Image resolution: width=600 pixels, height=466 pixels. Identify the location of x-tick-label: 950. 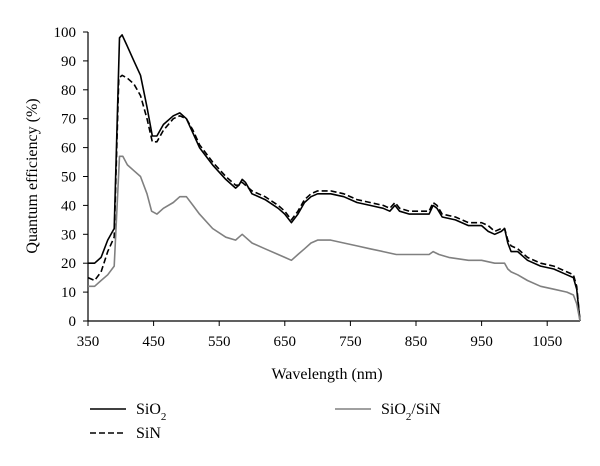
(481, 342).